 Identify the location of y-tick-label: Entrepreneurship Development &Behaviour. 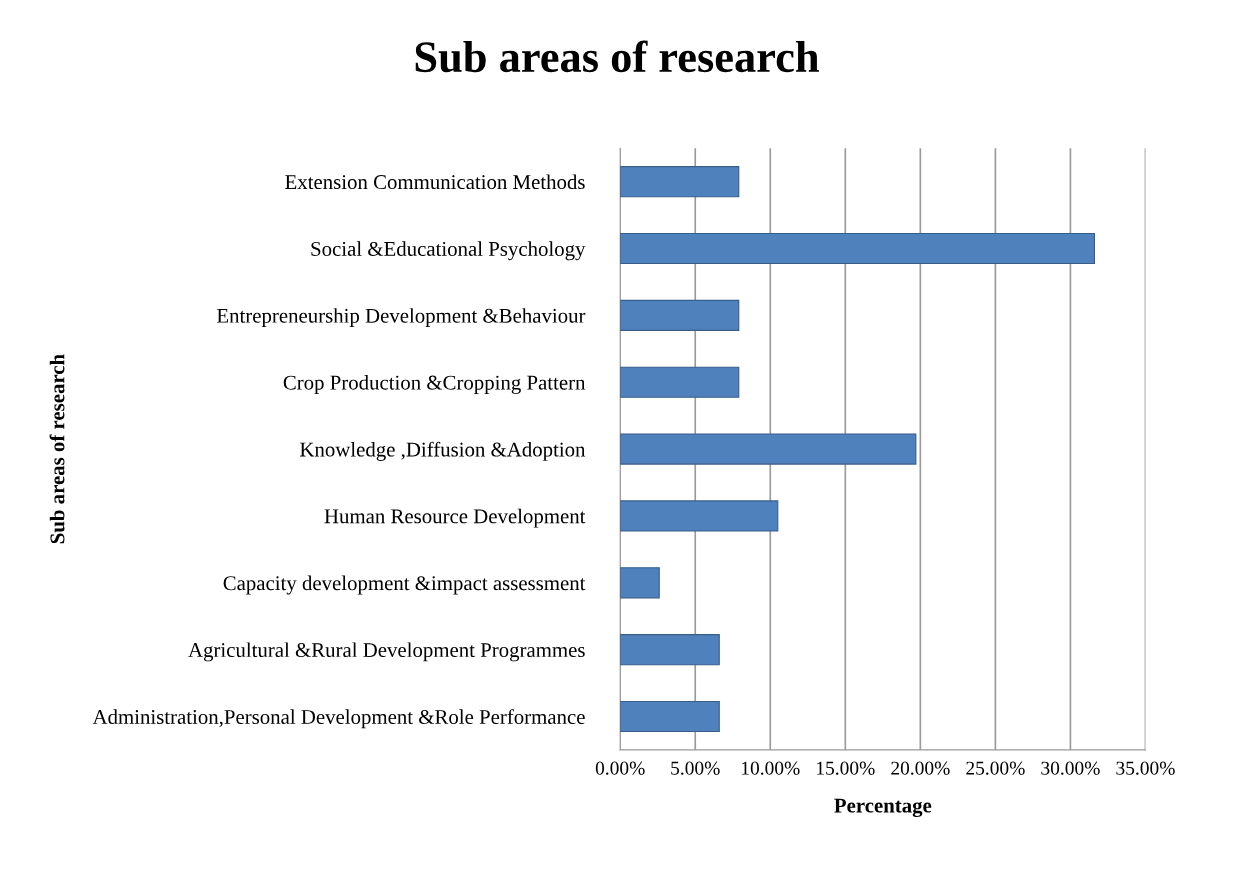
(401, 318).